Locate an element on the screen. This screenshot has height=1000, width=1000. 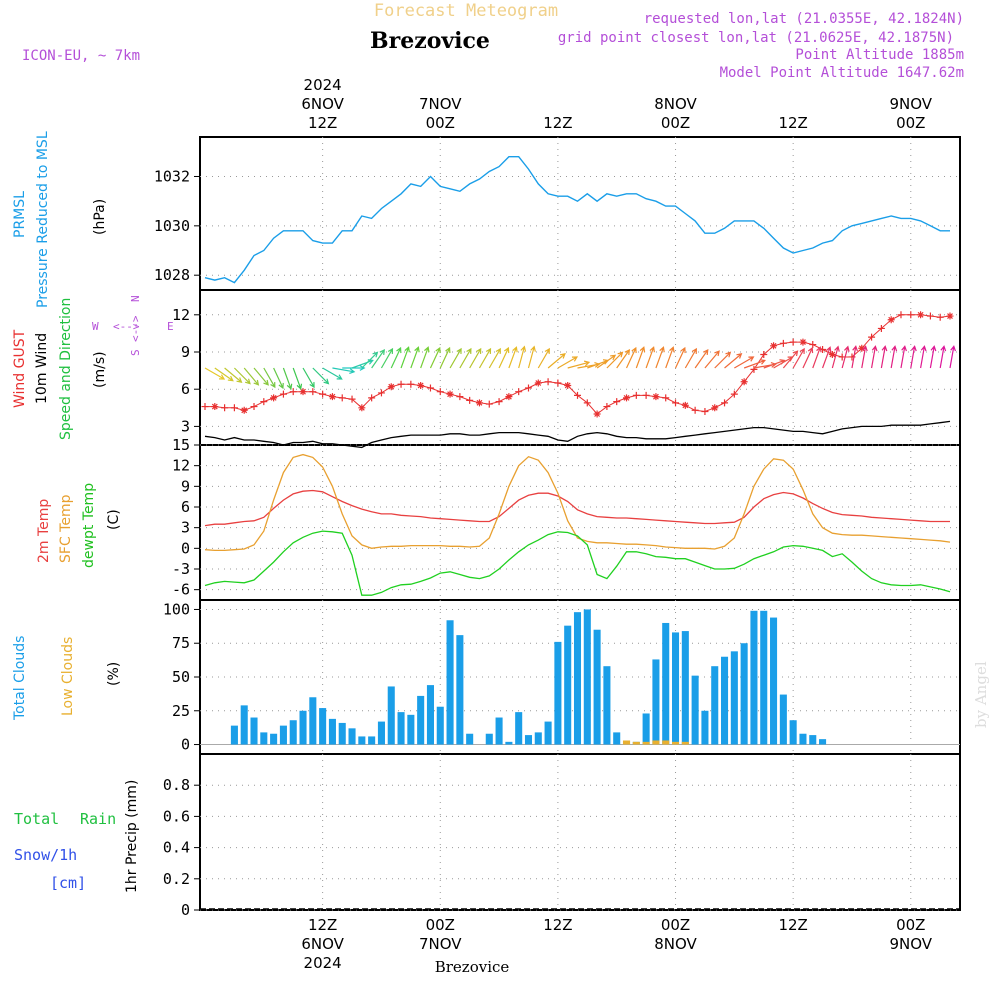
t2m-label: 2m Temp is located at coordinates (44, 531).